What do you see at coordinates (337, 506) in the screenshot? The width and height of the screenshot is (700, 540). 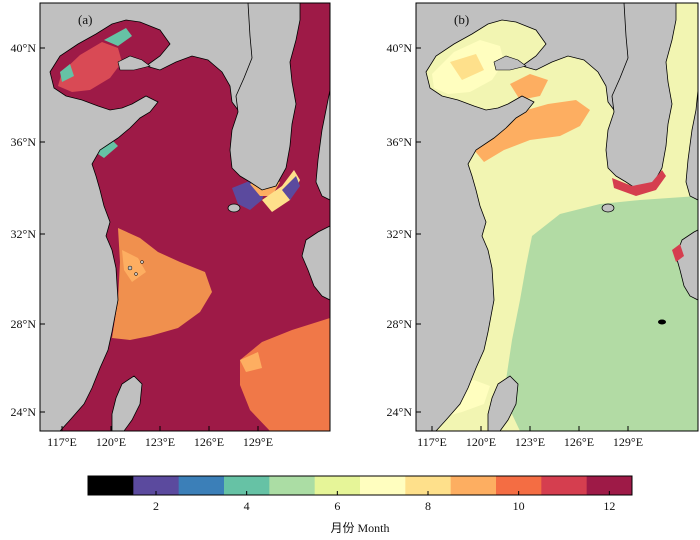 I see `colorbar-tick-label: 6` at bounding box center [337, 506].